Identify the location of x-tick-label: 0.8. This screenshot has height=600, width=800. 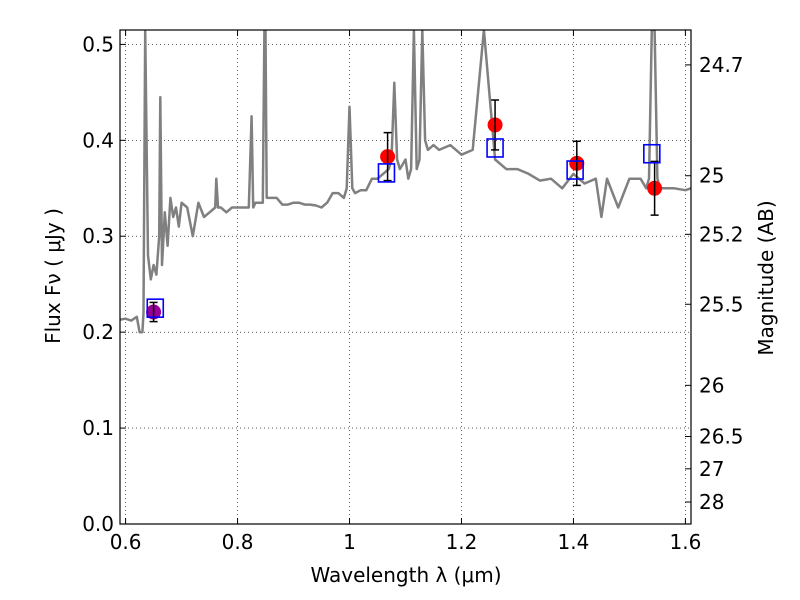
(238, 542).